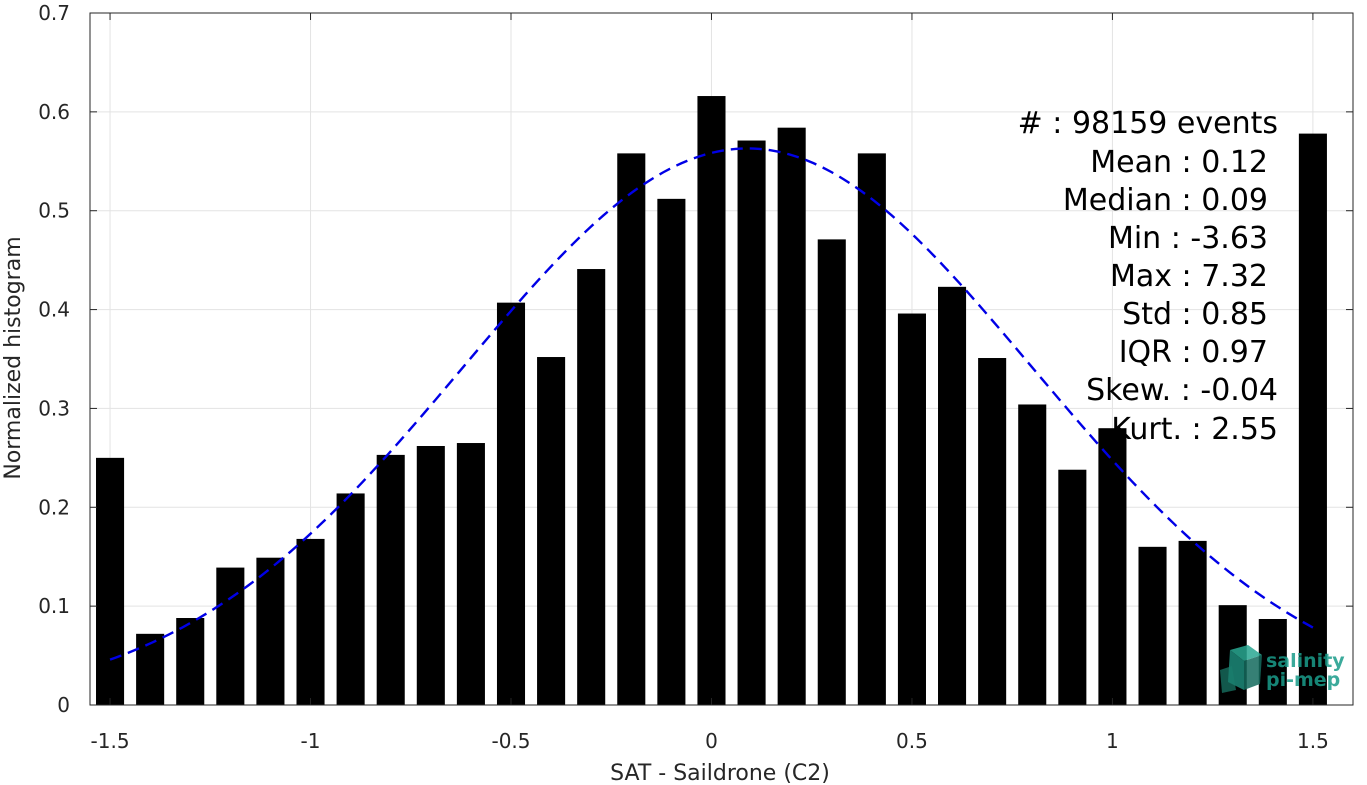 The height and width of the screenshot is (785, 1367). Describe the element at coordinates (1182, 390) in the screenshot. I see `stat-skew: Skew. : -0.04` at that location.